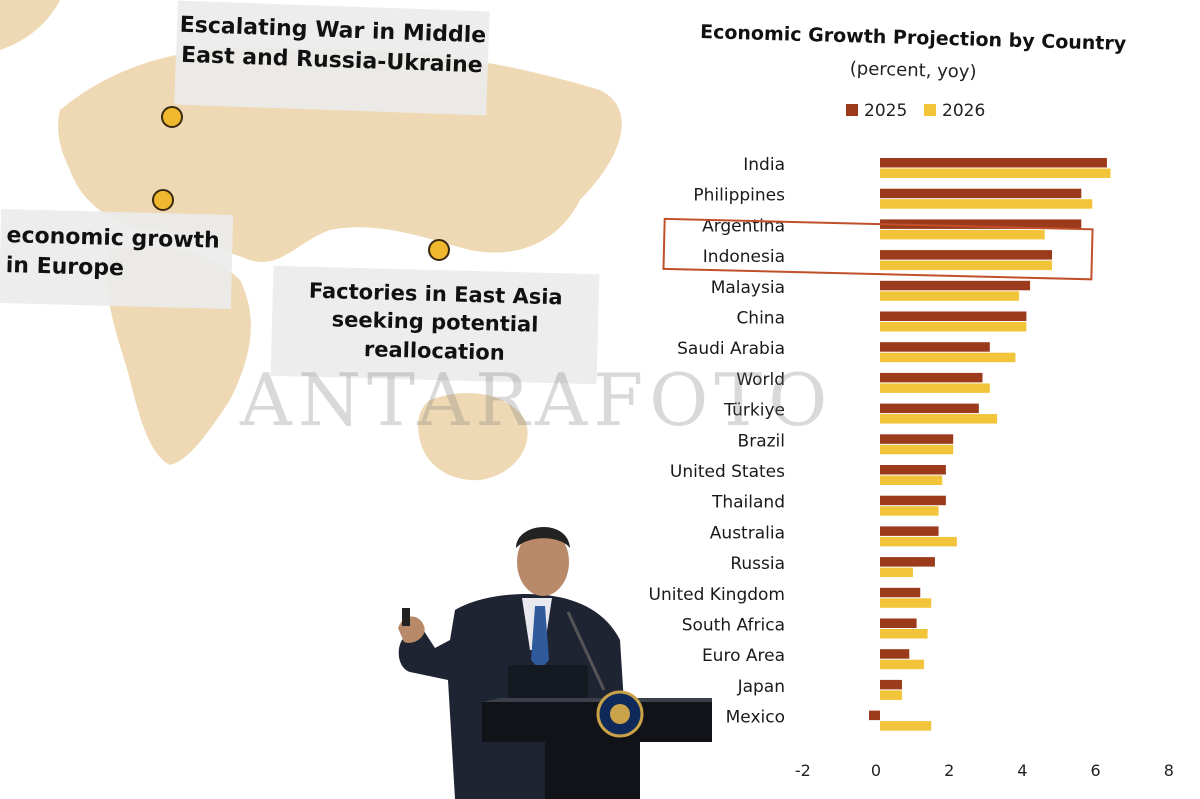 This screenshot has height=799, width=1200. I want to click on location-marker-east-asia, so click(439, 250).